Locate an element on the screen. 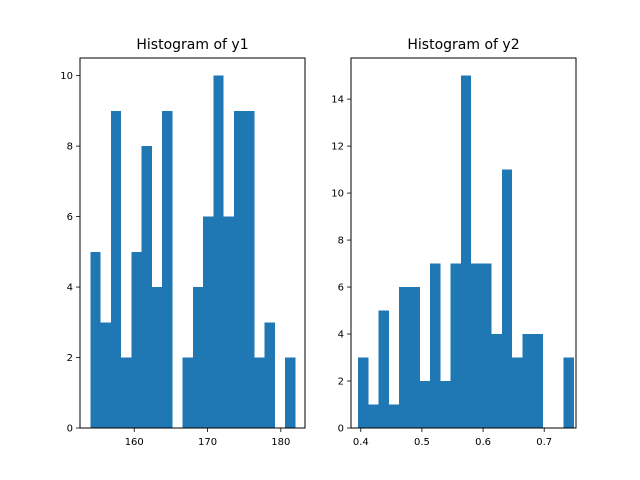 The height and width of the screenshot is (480, 640). histogram-y1-y-tick-label: 2 is located at coordinates (70, 358).